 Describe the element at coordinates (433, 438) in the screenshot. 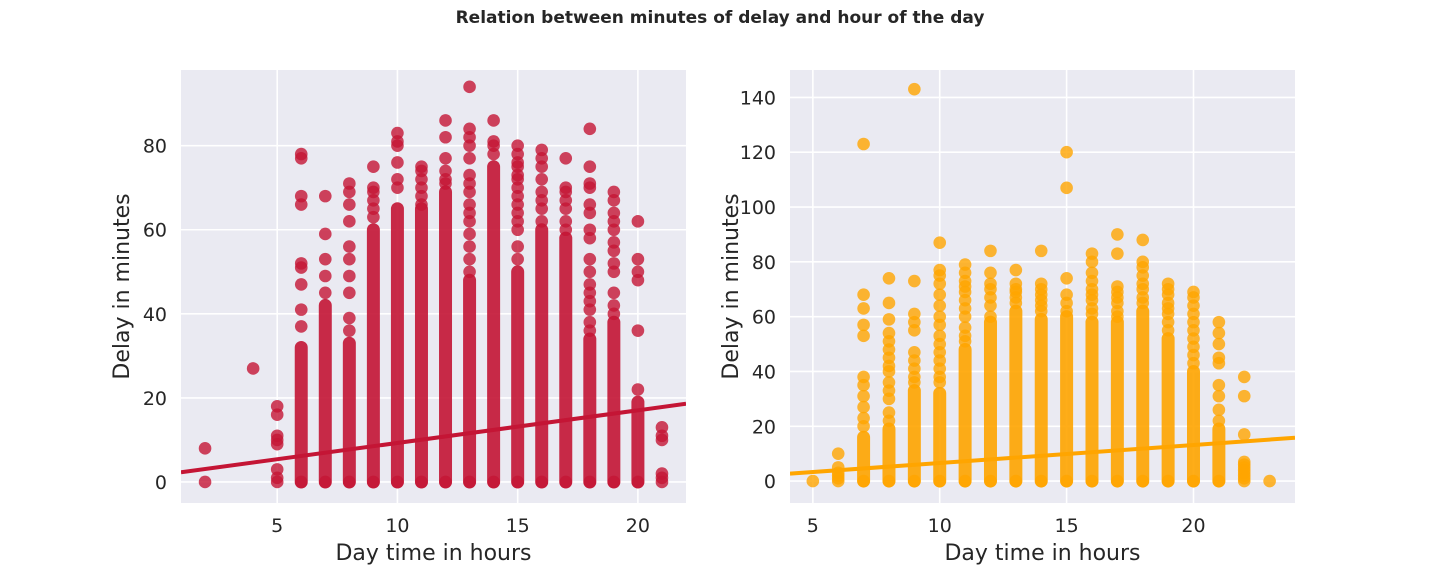

I see `regression-line` at that location.